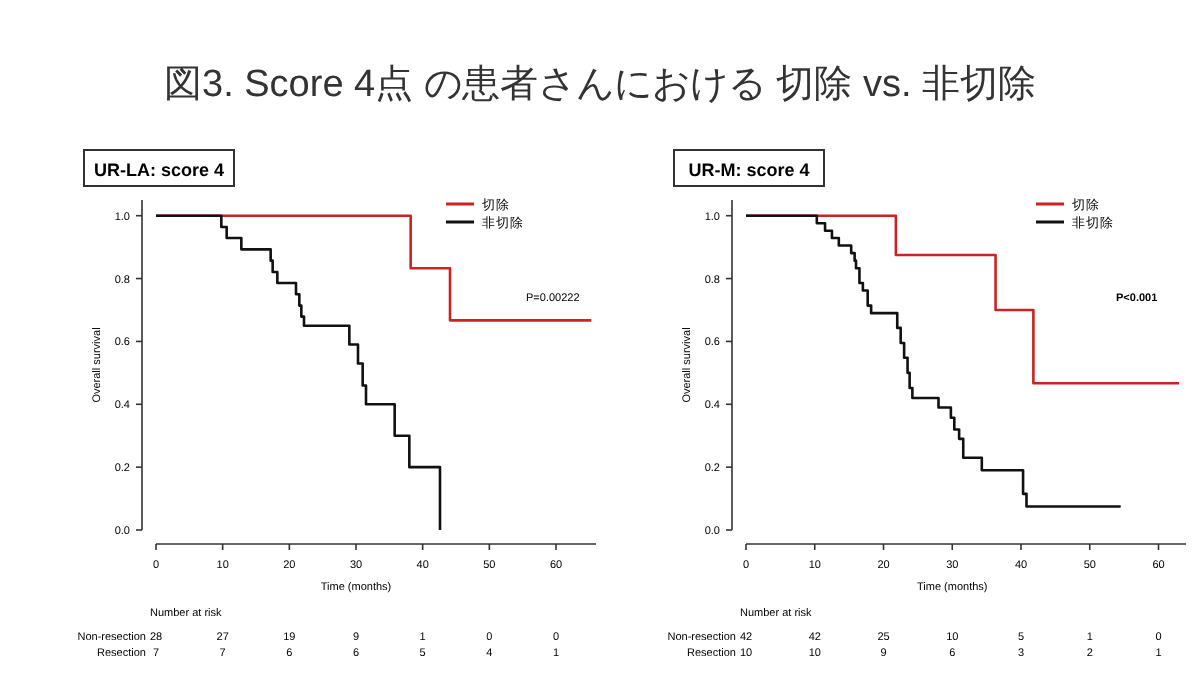  Describe the element at coordinates (600, 85) in the screenshot. I see `chart-title: 図3. Score 4点 の患者さんにおける 切除 vs. 非切除` at that location.